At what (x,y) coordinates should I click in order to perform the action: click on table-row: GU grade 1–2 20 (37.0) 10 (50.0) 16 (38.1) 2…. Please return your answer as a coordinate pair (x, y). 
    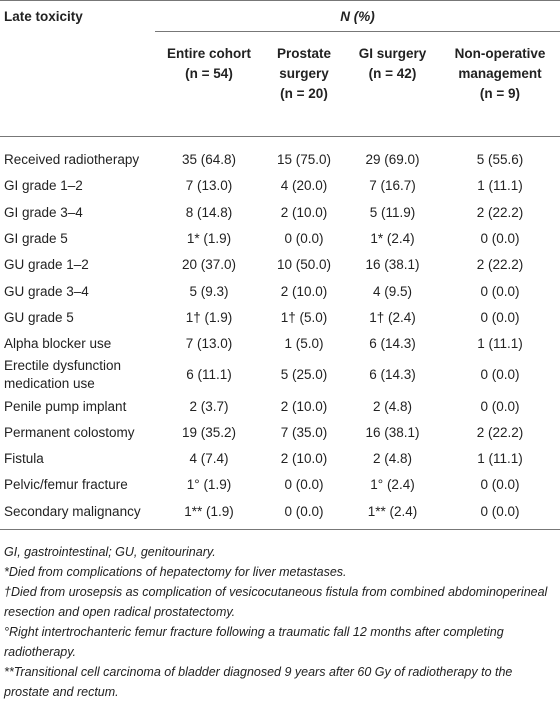
    Looking at the image, I should click on (280, 265).